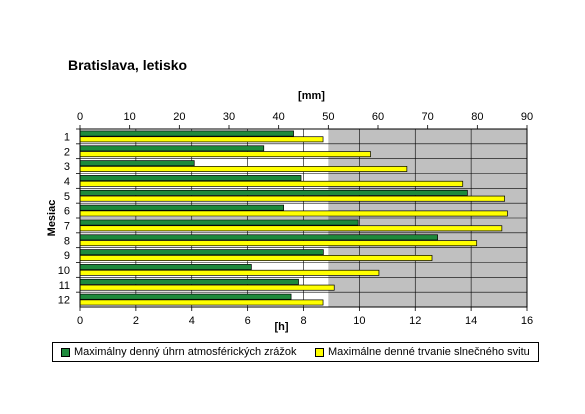  What do you see at coordinates (67, 256) in the screenshot?
I see `y-axis-tick-label: 9` at bounding box center [67, 256].